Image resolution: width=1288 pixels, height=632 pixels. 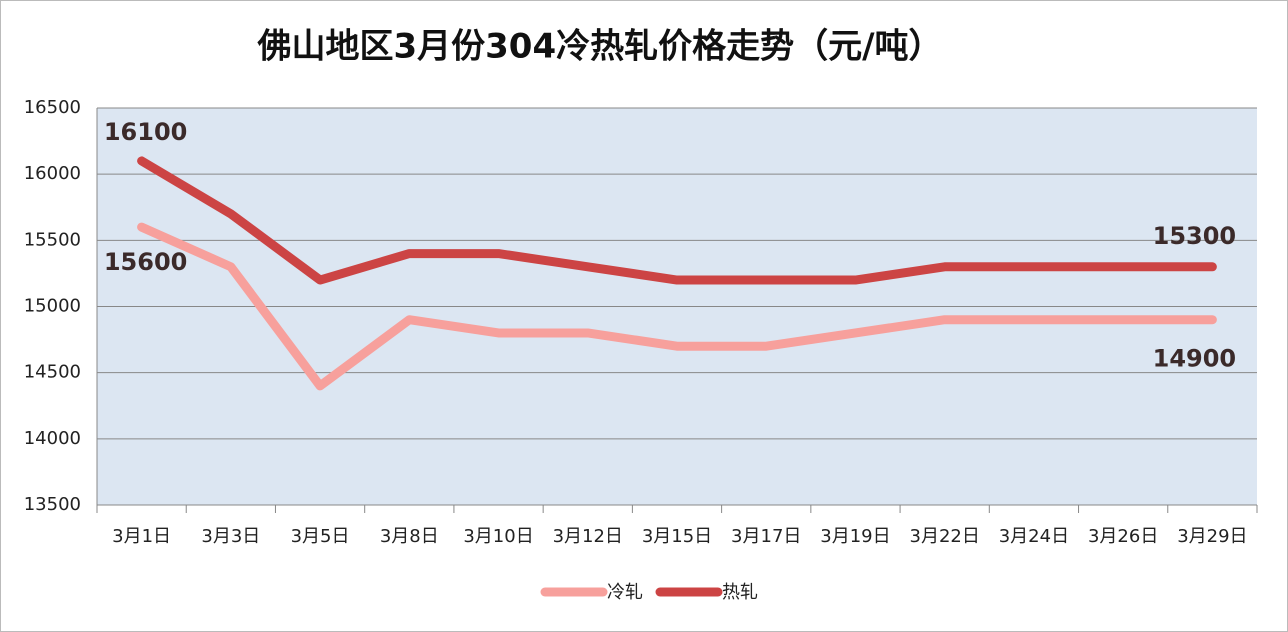 I want to click on x-tick-label: 3月5日, so click(x=320, y=536).